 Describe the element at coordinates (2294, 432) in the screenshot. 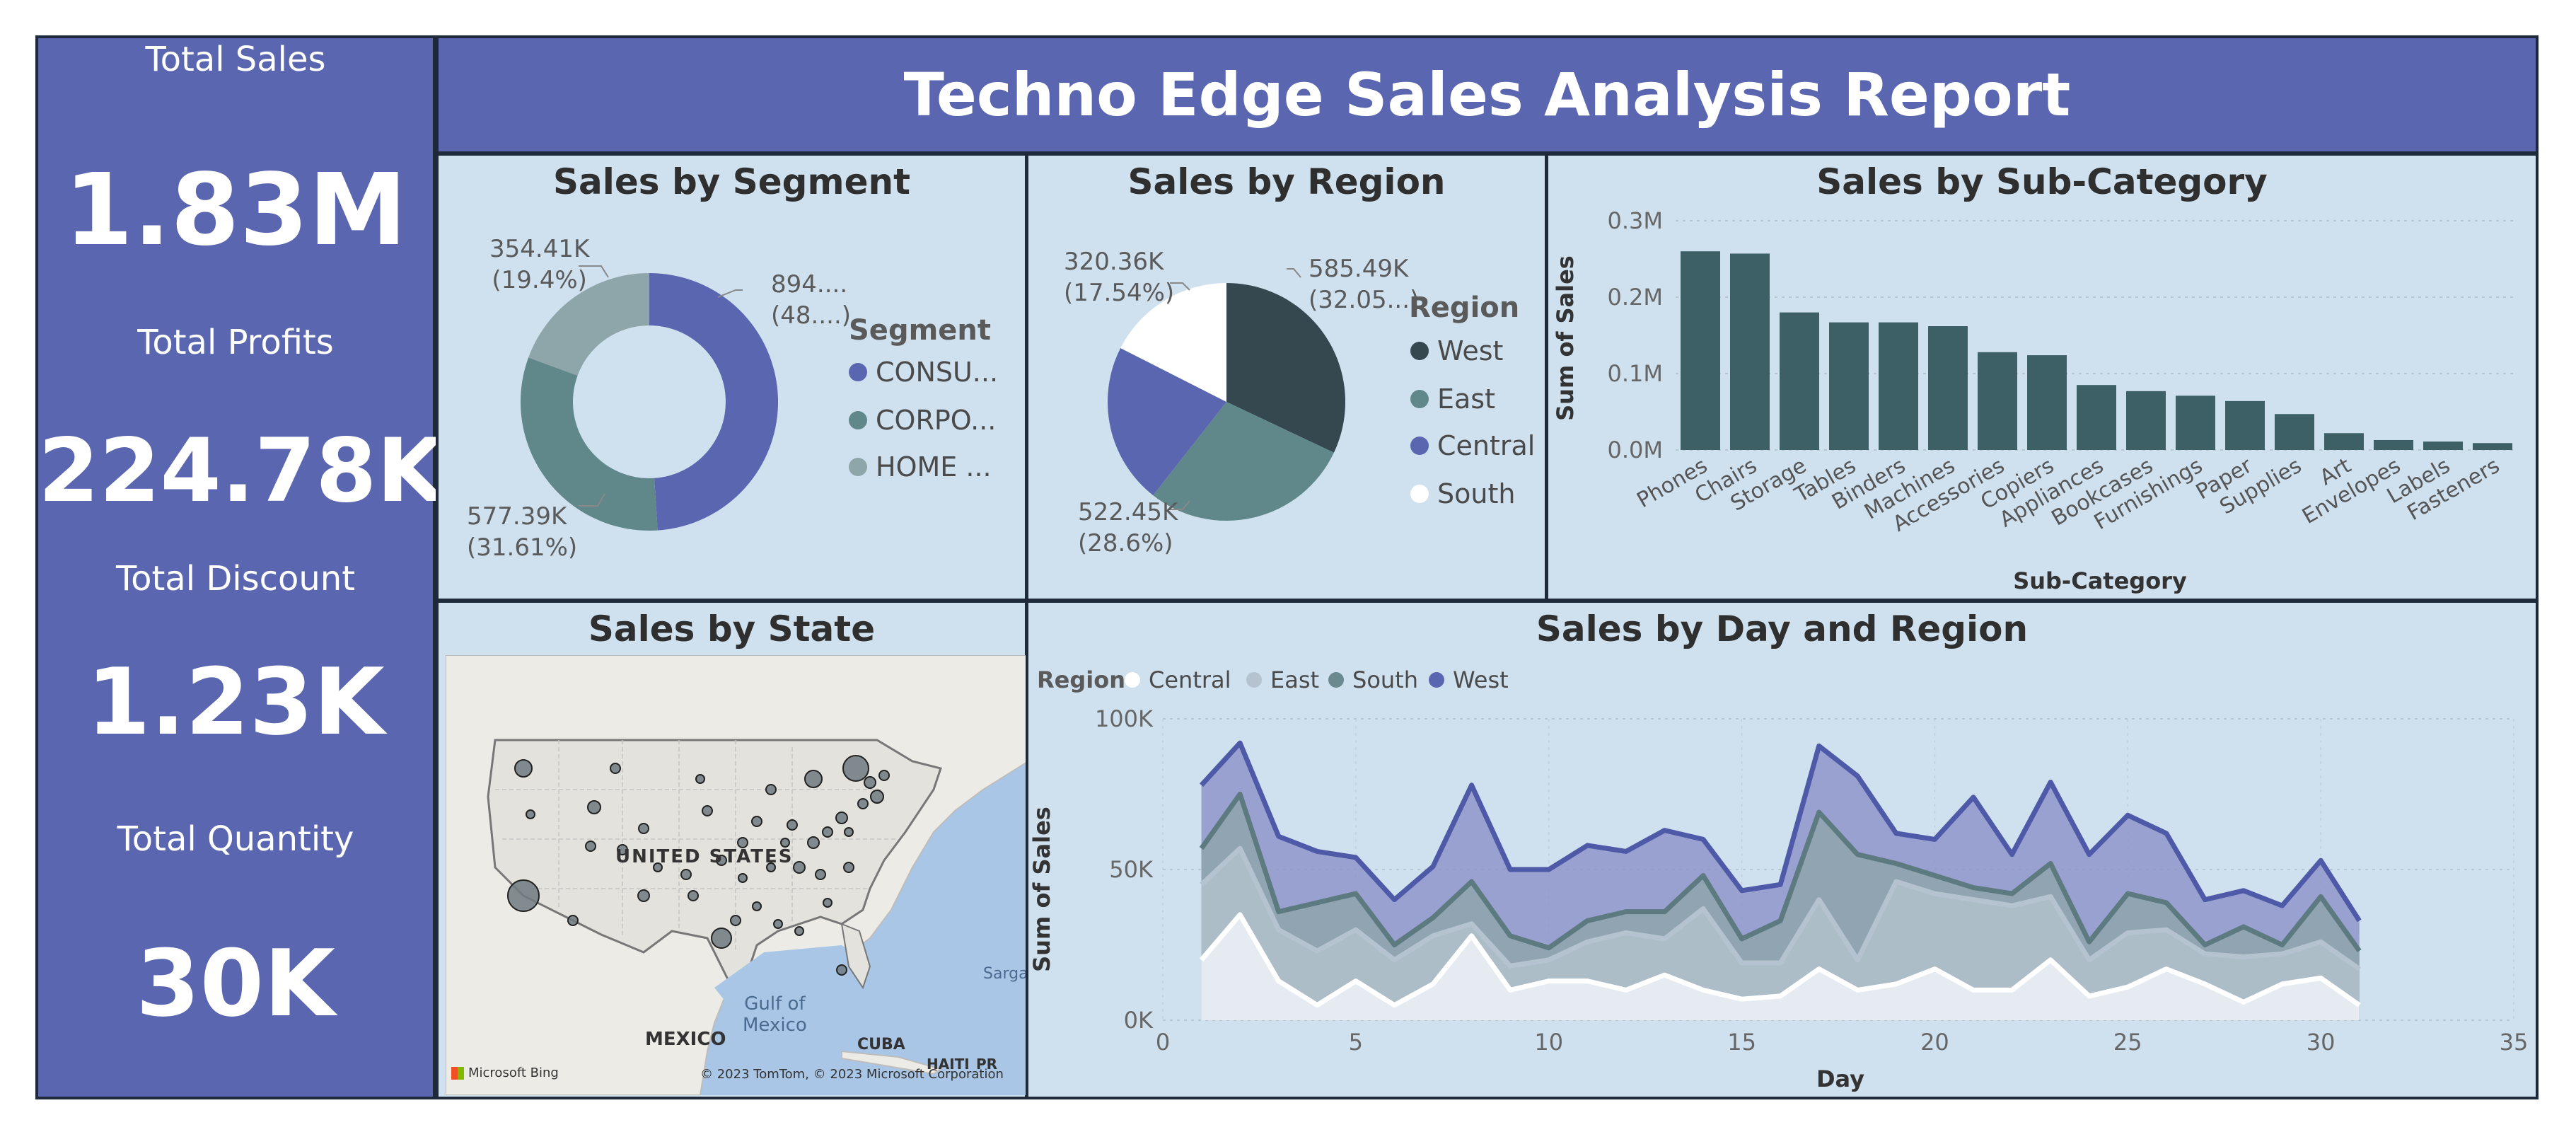

I see `subcategory-bar-supplies` at that location.